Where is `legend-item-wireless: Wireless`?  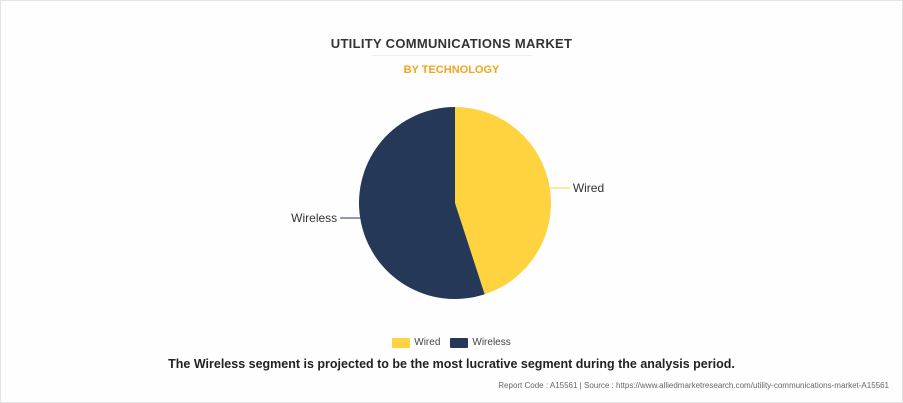 legend-item-wireless: Wireless is located at coordinates (480, 342).